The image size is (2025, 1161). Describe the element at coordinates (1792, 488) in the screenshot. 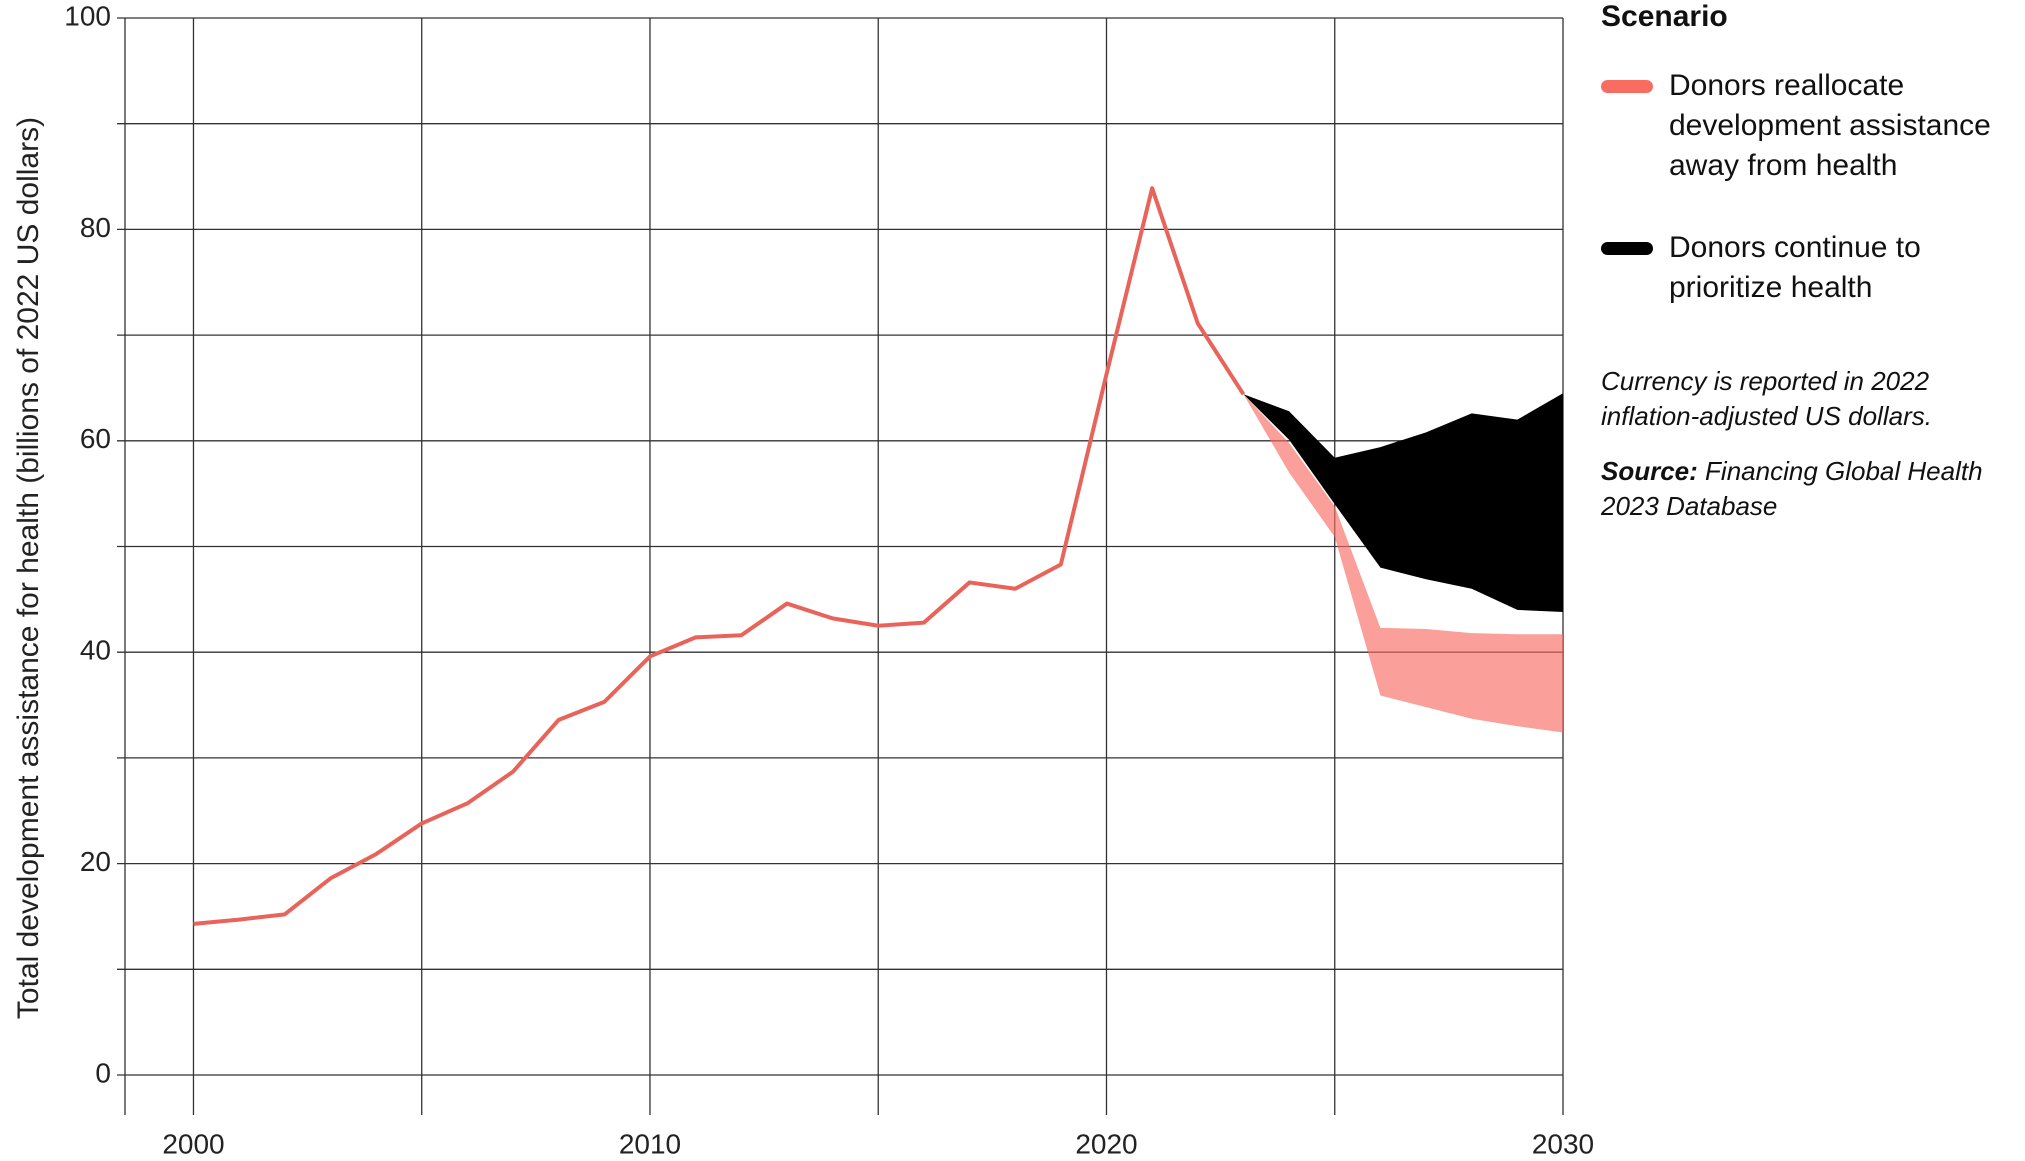

I see `source-text: Financing Global Health 2023 Database` at that location.